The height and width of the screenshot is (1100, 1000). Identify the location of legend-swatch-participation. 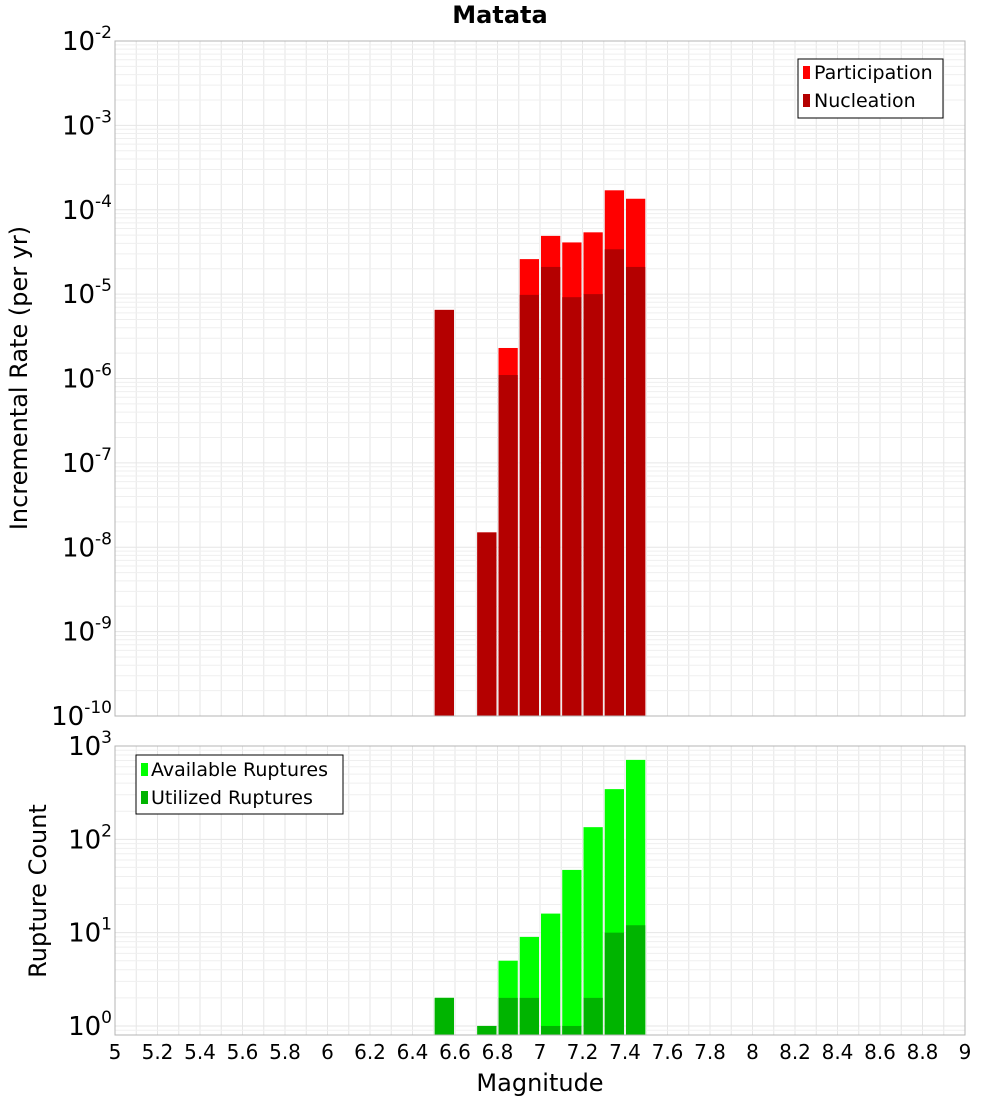
(806, 72).